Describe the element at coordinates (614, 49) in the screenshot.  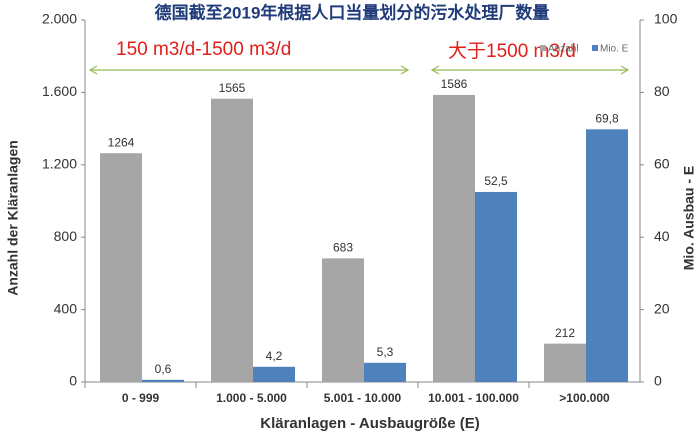
I see `legend-label: Mio. E` at that location.